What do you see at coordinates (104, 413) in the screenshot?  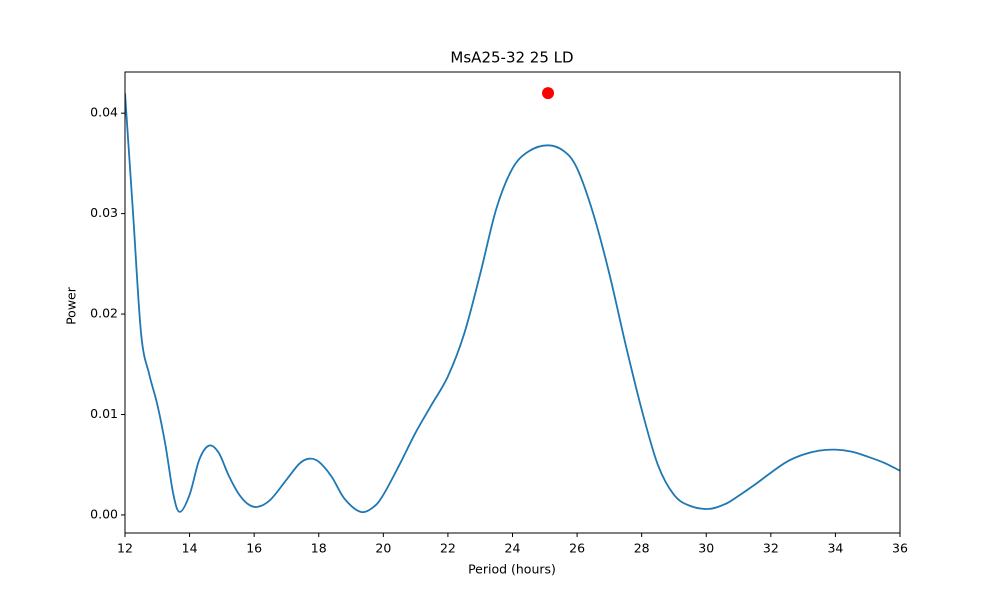 I see `y-tick-label: 0.01` at bounding box center [104, 413].